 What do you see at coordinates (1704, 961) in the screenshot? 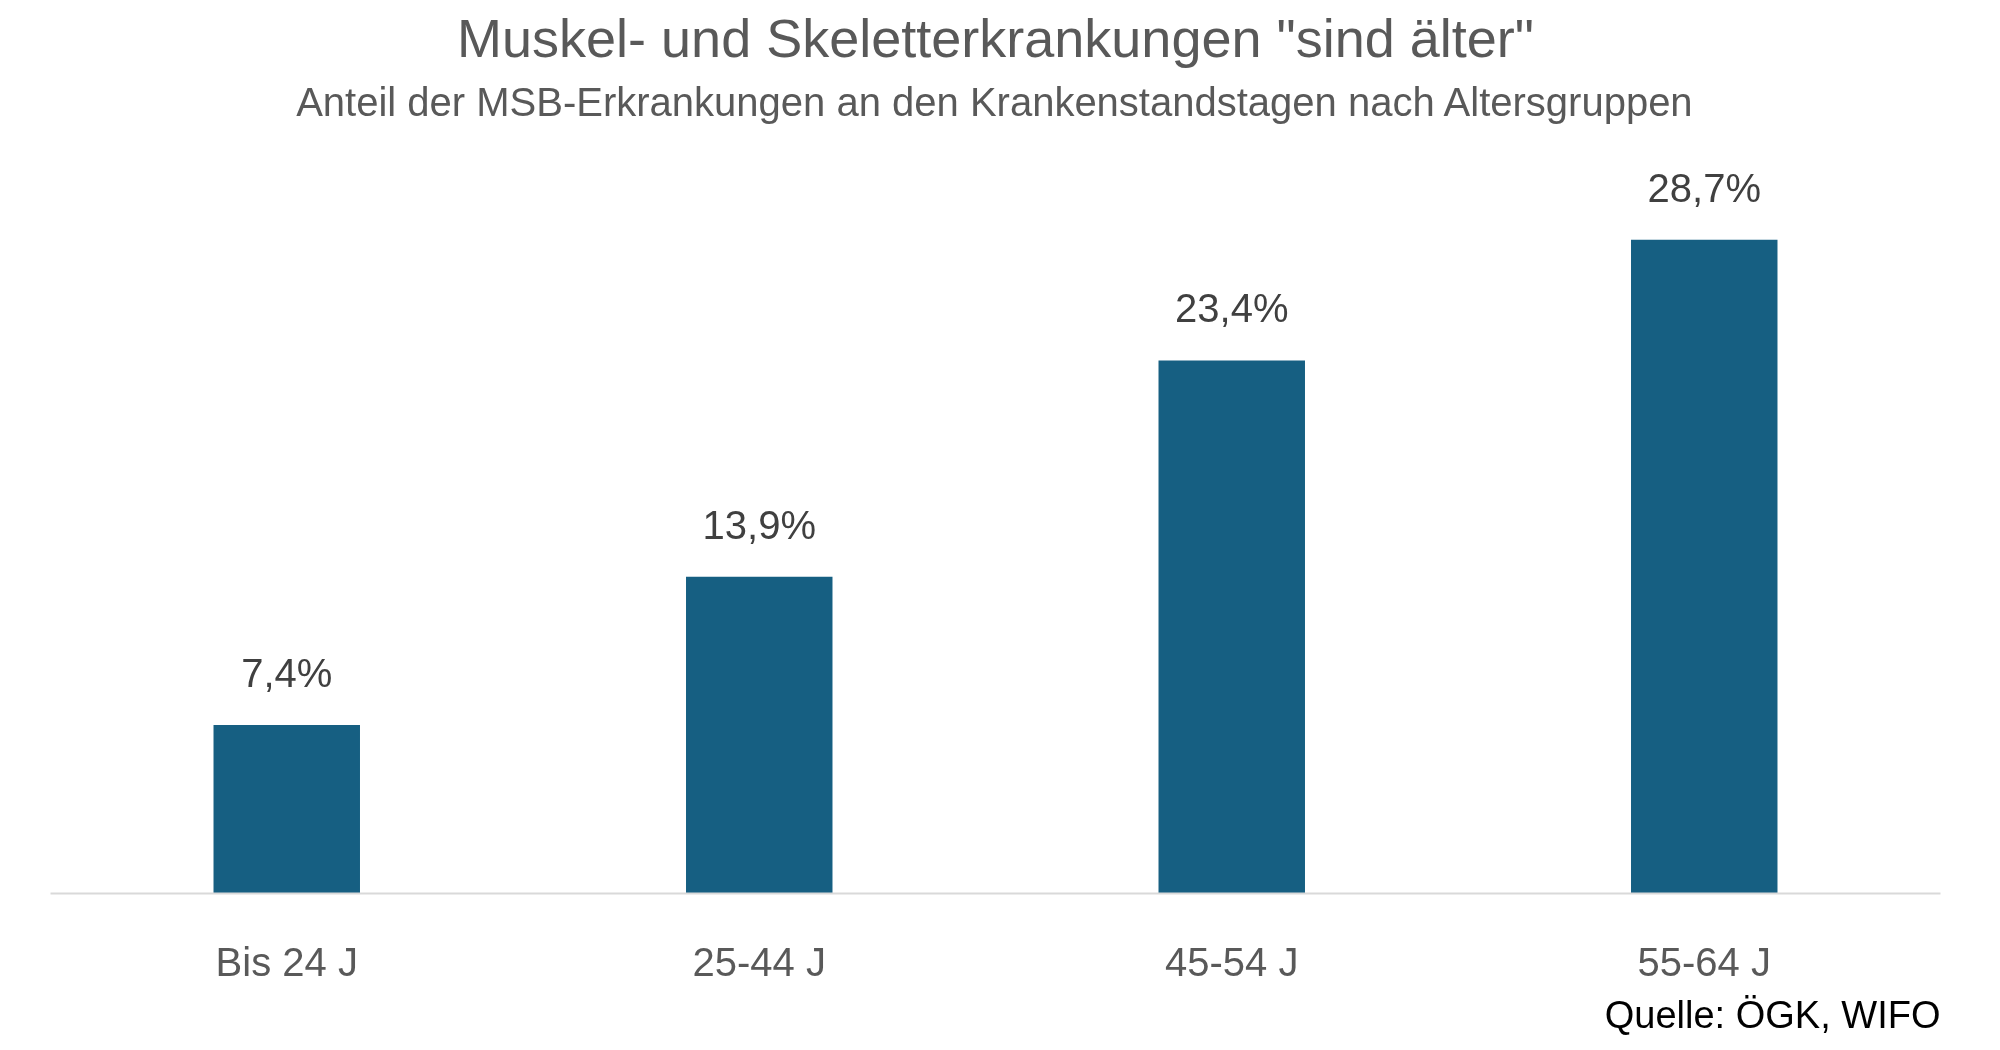
I see `x-tick-label: 55-64 J` at bounding box center [1704, 961].